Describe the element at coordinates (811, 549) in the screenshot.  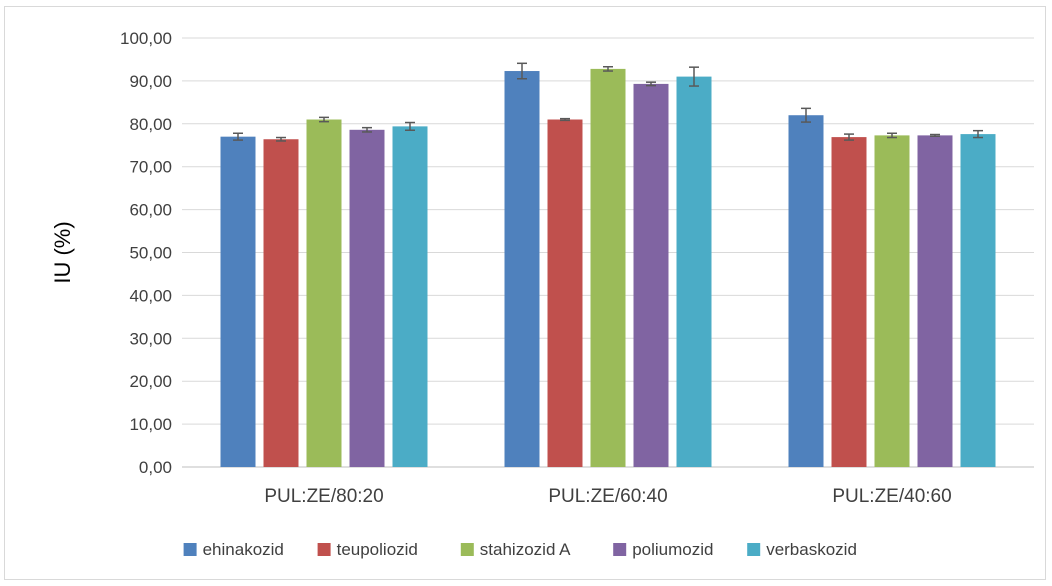
I see `legend-label: verbaskozid` at that location.